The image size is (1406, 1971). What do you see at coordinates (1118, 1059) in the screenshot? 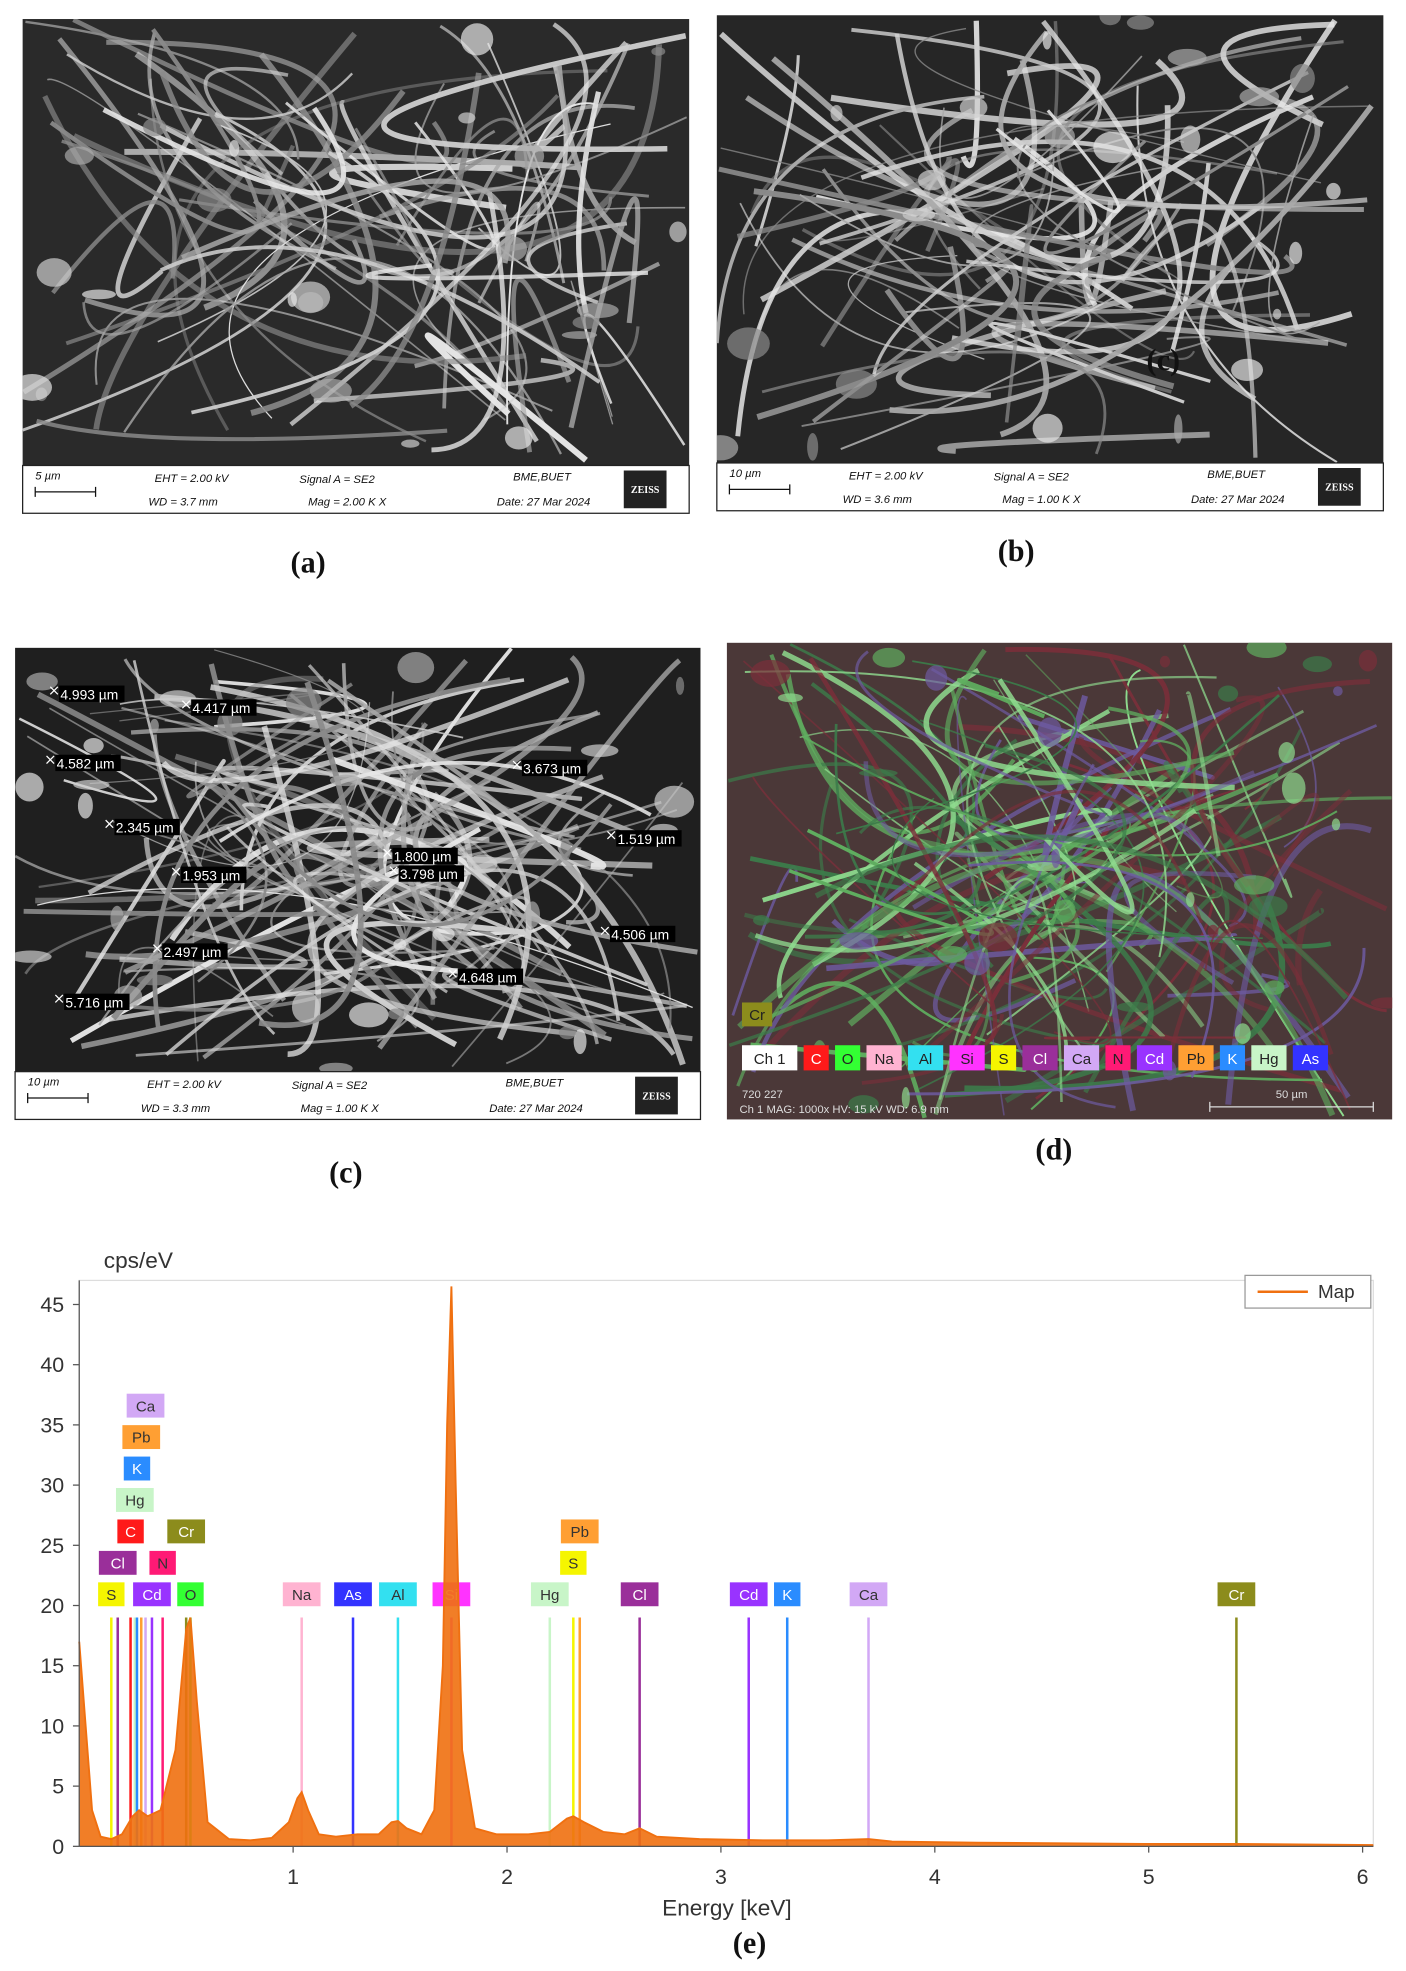
I see `channel-label: N` at bounding box center [1118, 1059].